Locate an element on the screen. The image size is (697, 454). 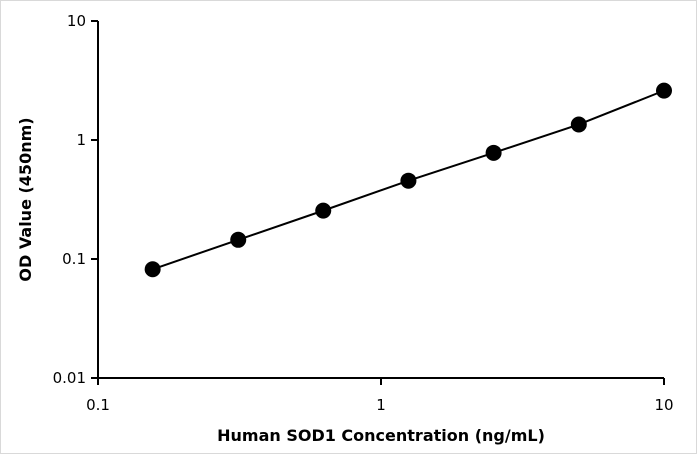
y-tick-label: 0.01 is located at coordinates (69, 378).